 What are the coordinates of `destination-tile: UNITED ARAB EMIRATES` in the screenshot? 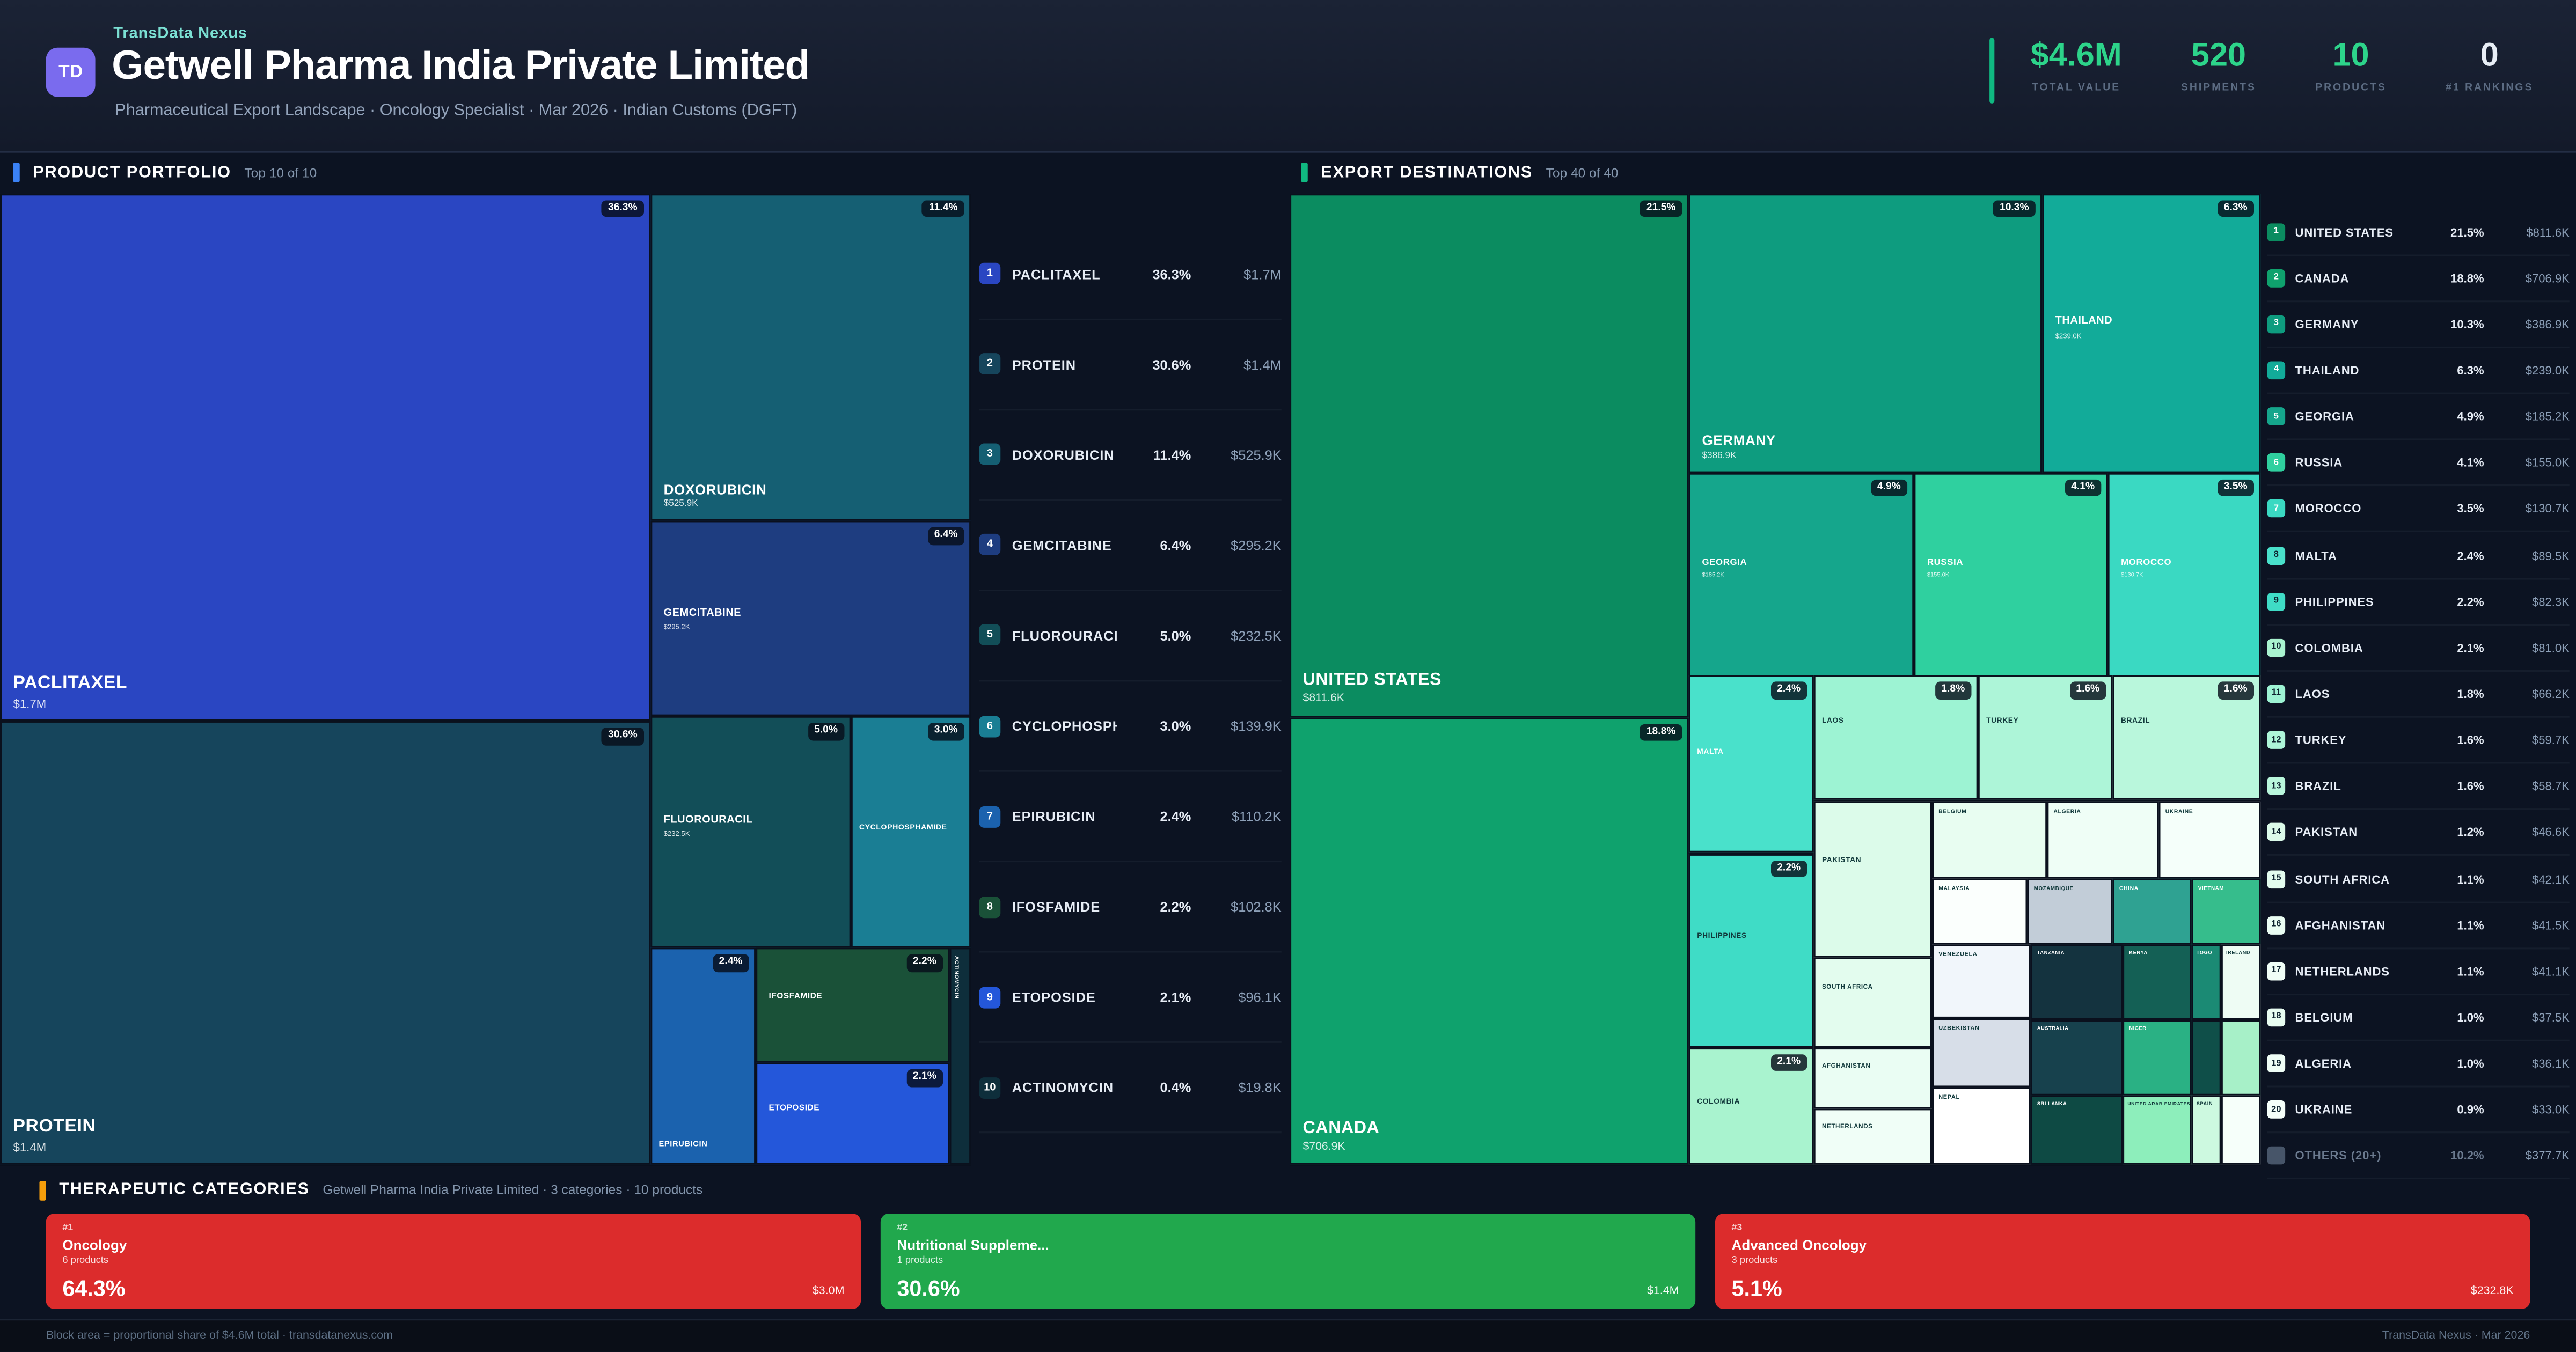 It's located at (2157, 1129).